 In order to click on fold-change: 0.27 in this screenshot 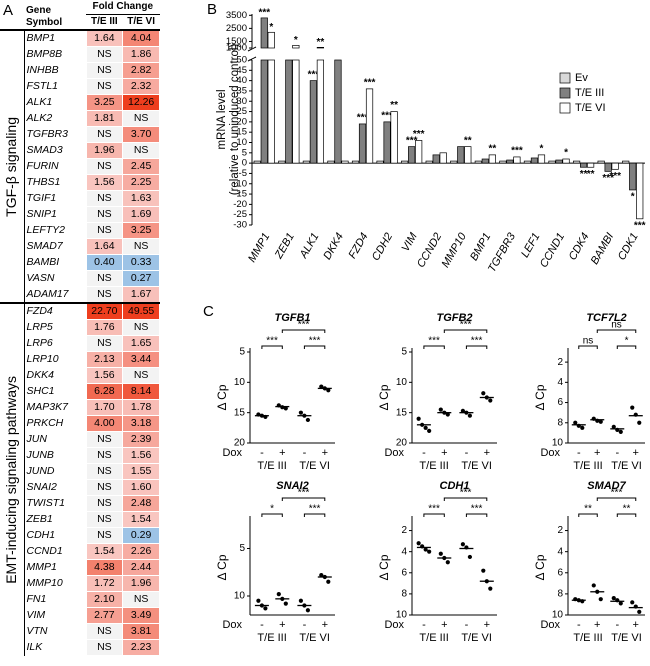, I will do `click(141, 278)`.